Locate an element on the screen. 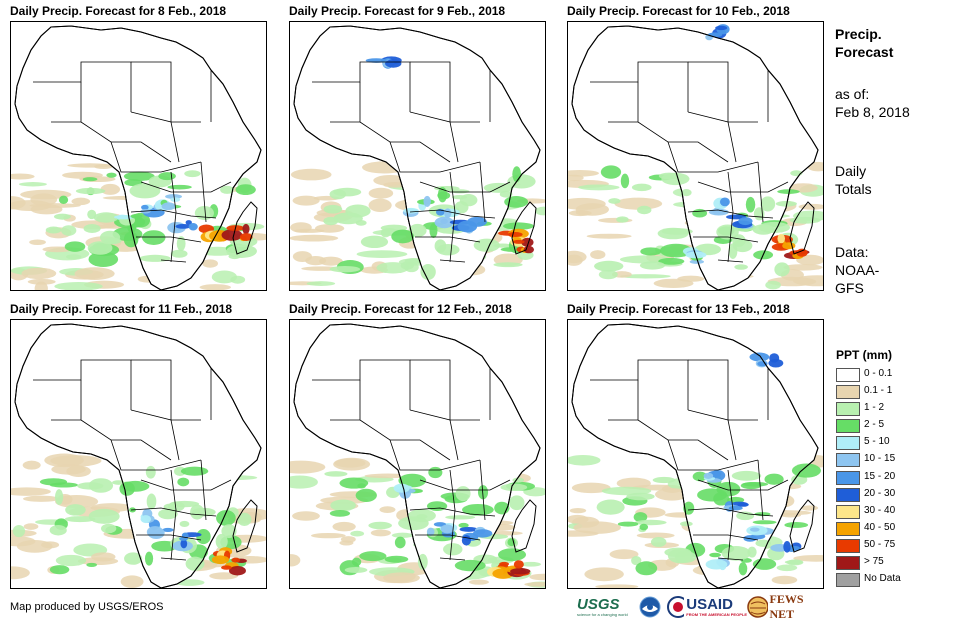 This screenshot has height=626, width=967. legend-title: PPT (mm) is located at coordinates (864, 355).